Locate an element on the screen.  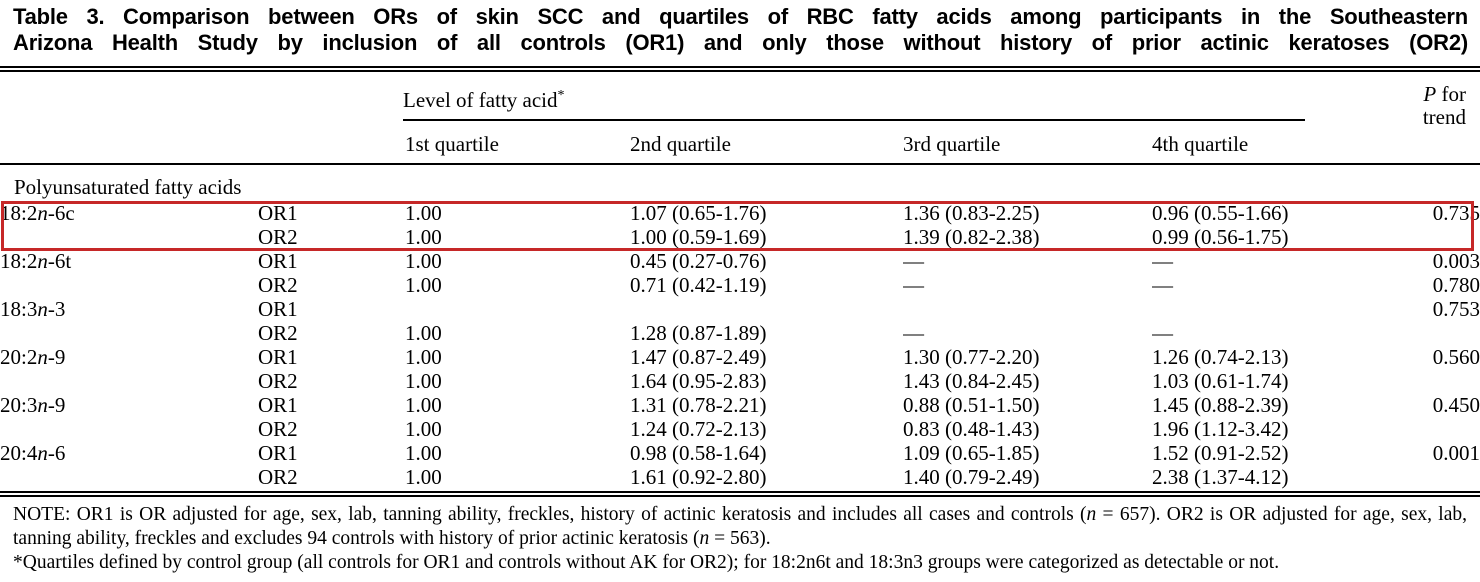
bottom-rule is located at coordinates (740, 494).